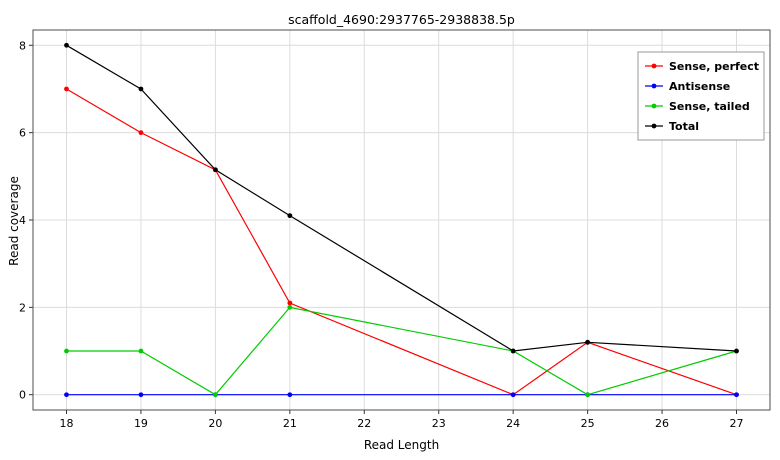 The width and height of the screenshot is (780, 460). Describe the element at coordinates (588, 423) in the screenshot. I see `x-tick-label: 25` at that location.